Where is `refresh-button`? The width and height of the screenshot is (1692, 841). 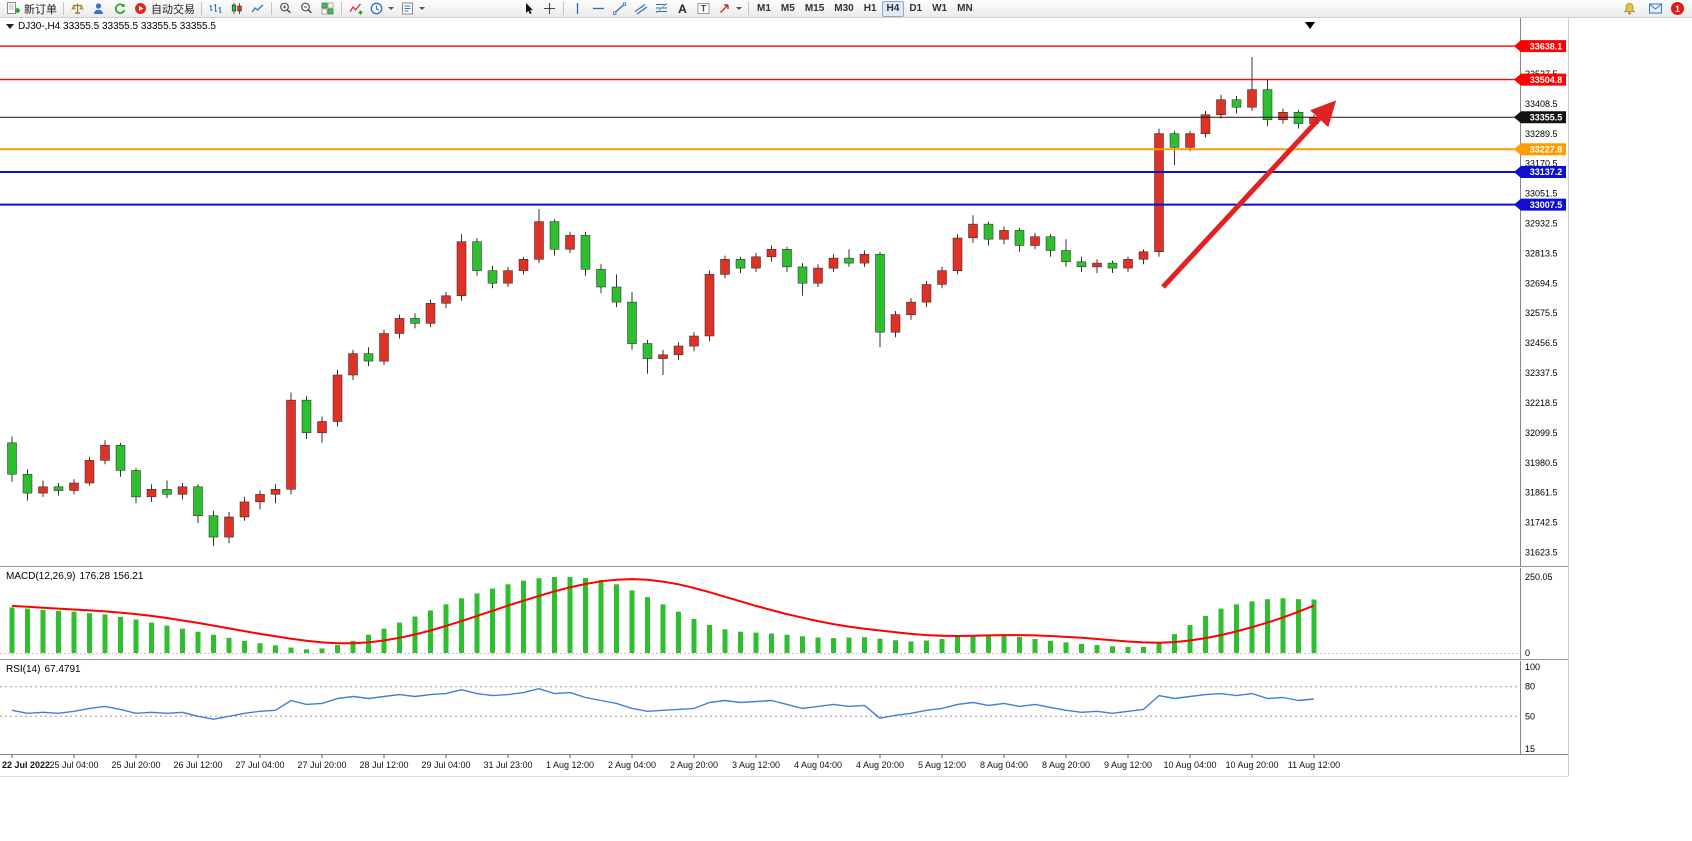 refresh-button is located at coordinates (119, 9).